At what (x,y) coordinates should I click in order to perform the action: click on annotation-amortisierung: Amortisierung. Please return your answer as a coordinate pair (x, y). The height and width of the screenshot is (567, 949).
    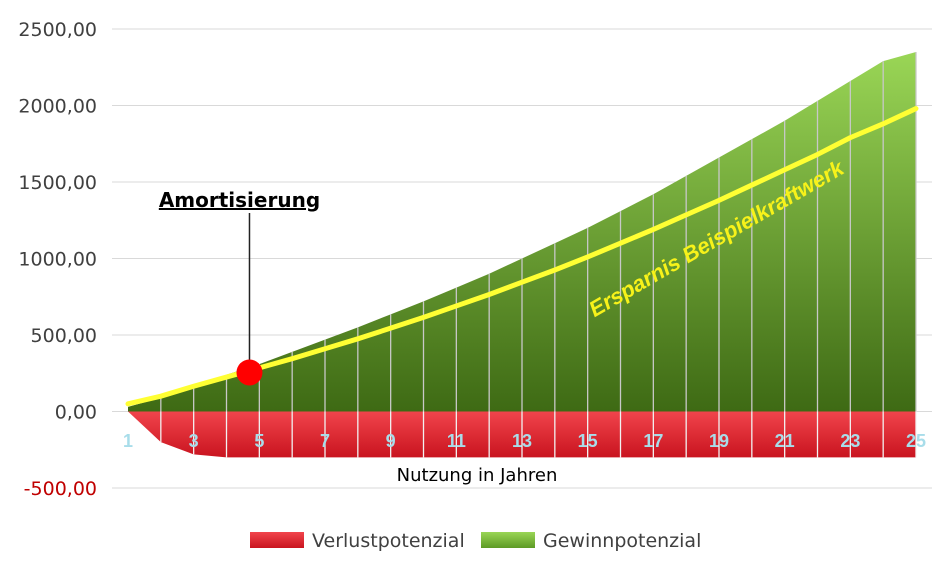
    Looking at the image, I should click on (239, 287).